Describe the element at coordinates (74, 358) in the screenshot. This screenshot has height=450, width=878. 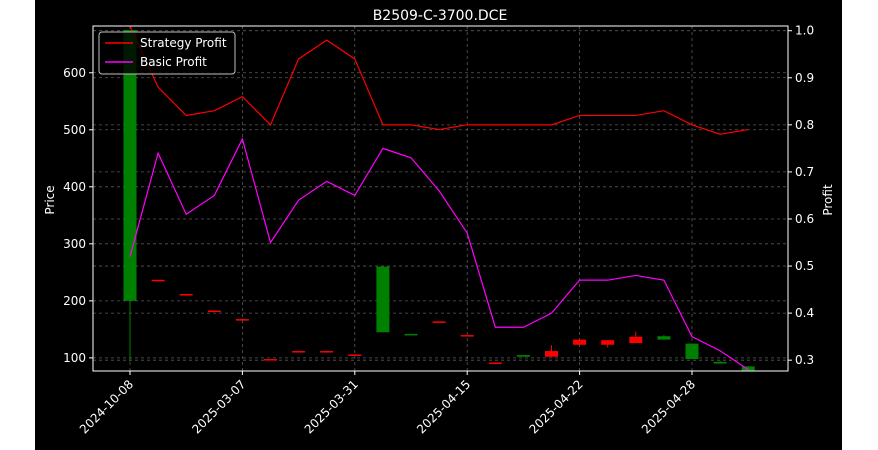
I see `y-left-tick-label: 100` at that location.